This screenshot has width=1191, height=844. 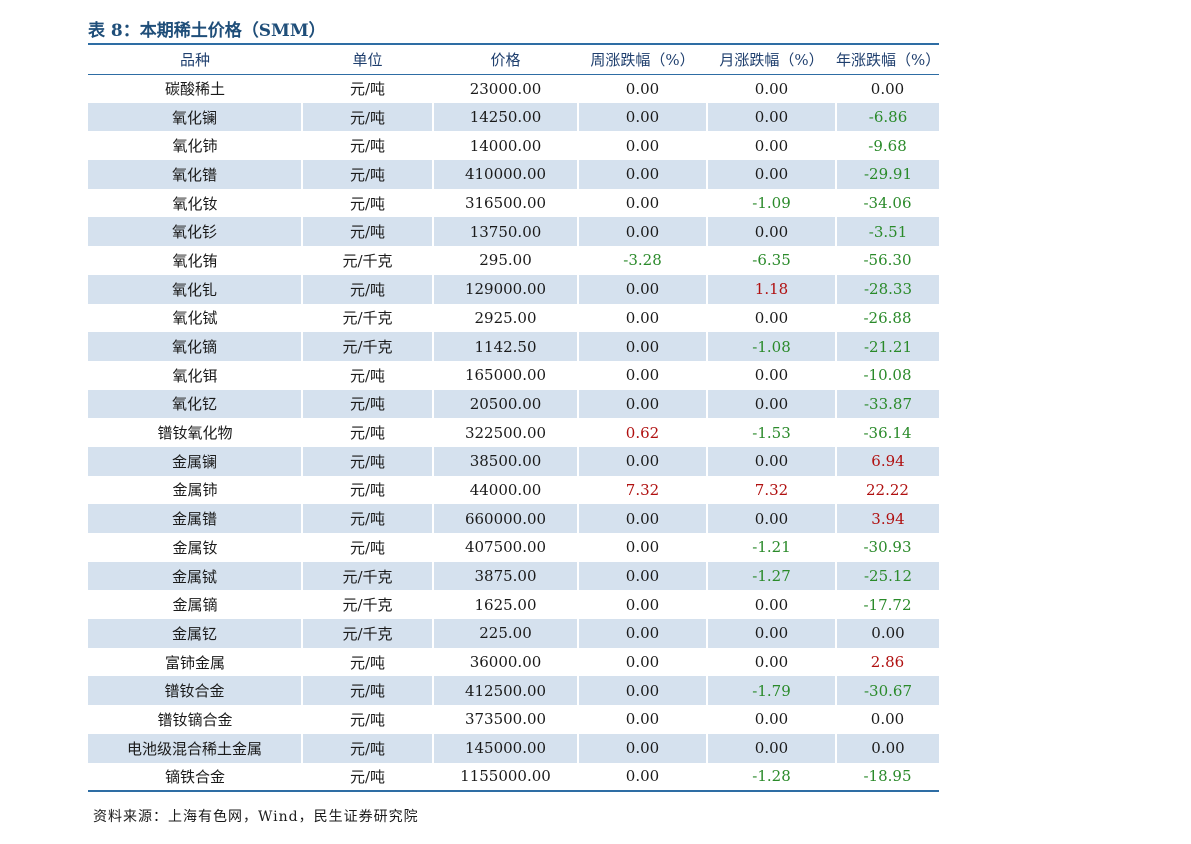 What do you see at coordinates (513, 691) in the screenshot?
I see `table-row: 镨钕合金 元/吨 412500.00 0.00 -1.79 -30.67` at bounding box center [513, 691].